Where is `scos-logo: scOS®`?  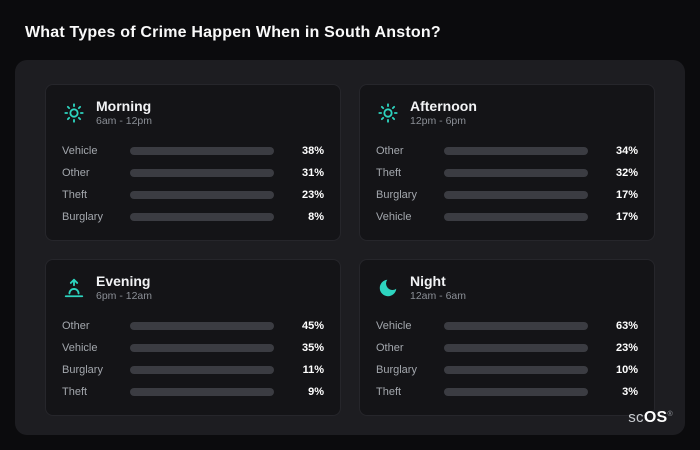
scos-logo: scOS® is located at coordinates (650, 418).